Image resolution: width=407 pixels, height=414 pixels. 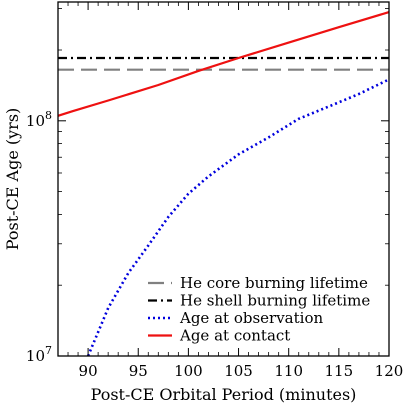 What do you see at coordinates (39, 119) in the screenshot?
I see `y-tick-label: 10⁸` at bounding box center [39, 119].